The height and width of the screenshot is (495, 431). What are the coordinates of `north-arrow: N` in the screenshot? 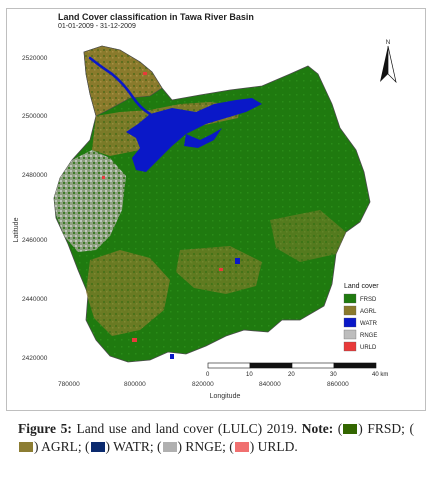 It's located at (388, 61).